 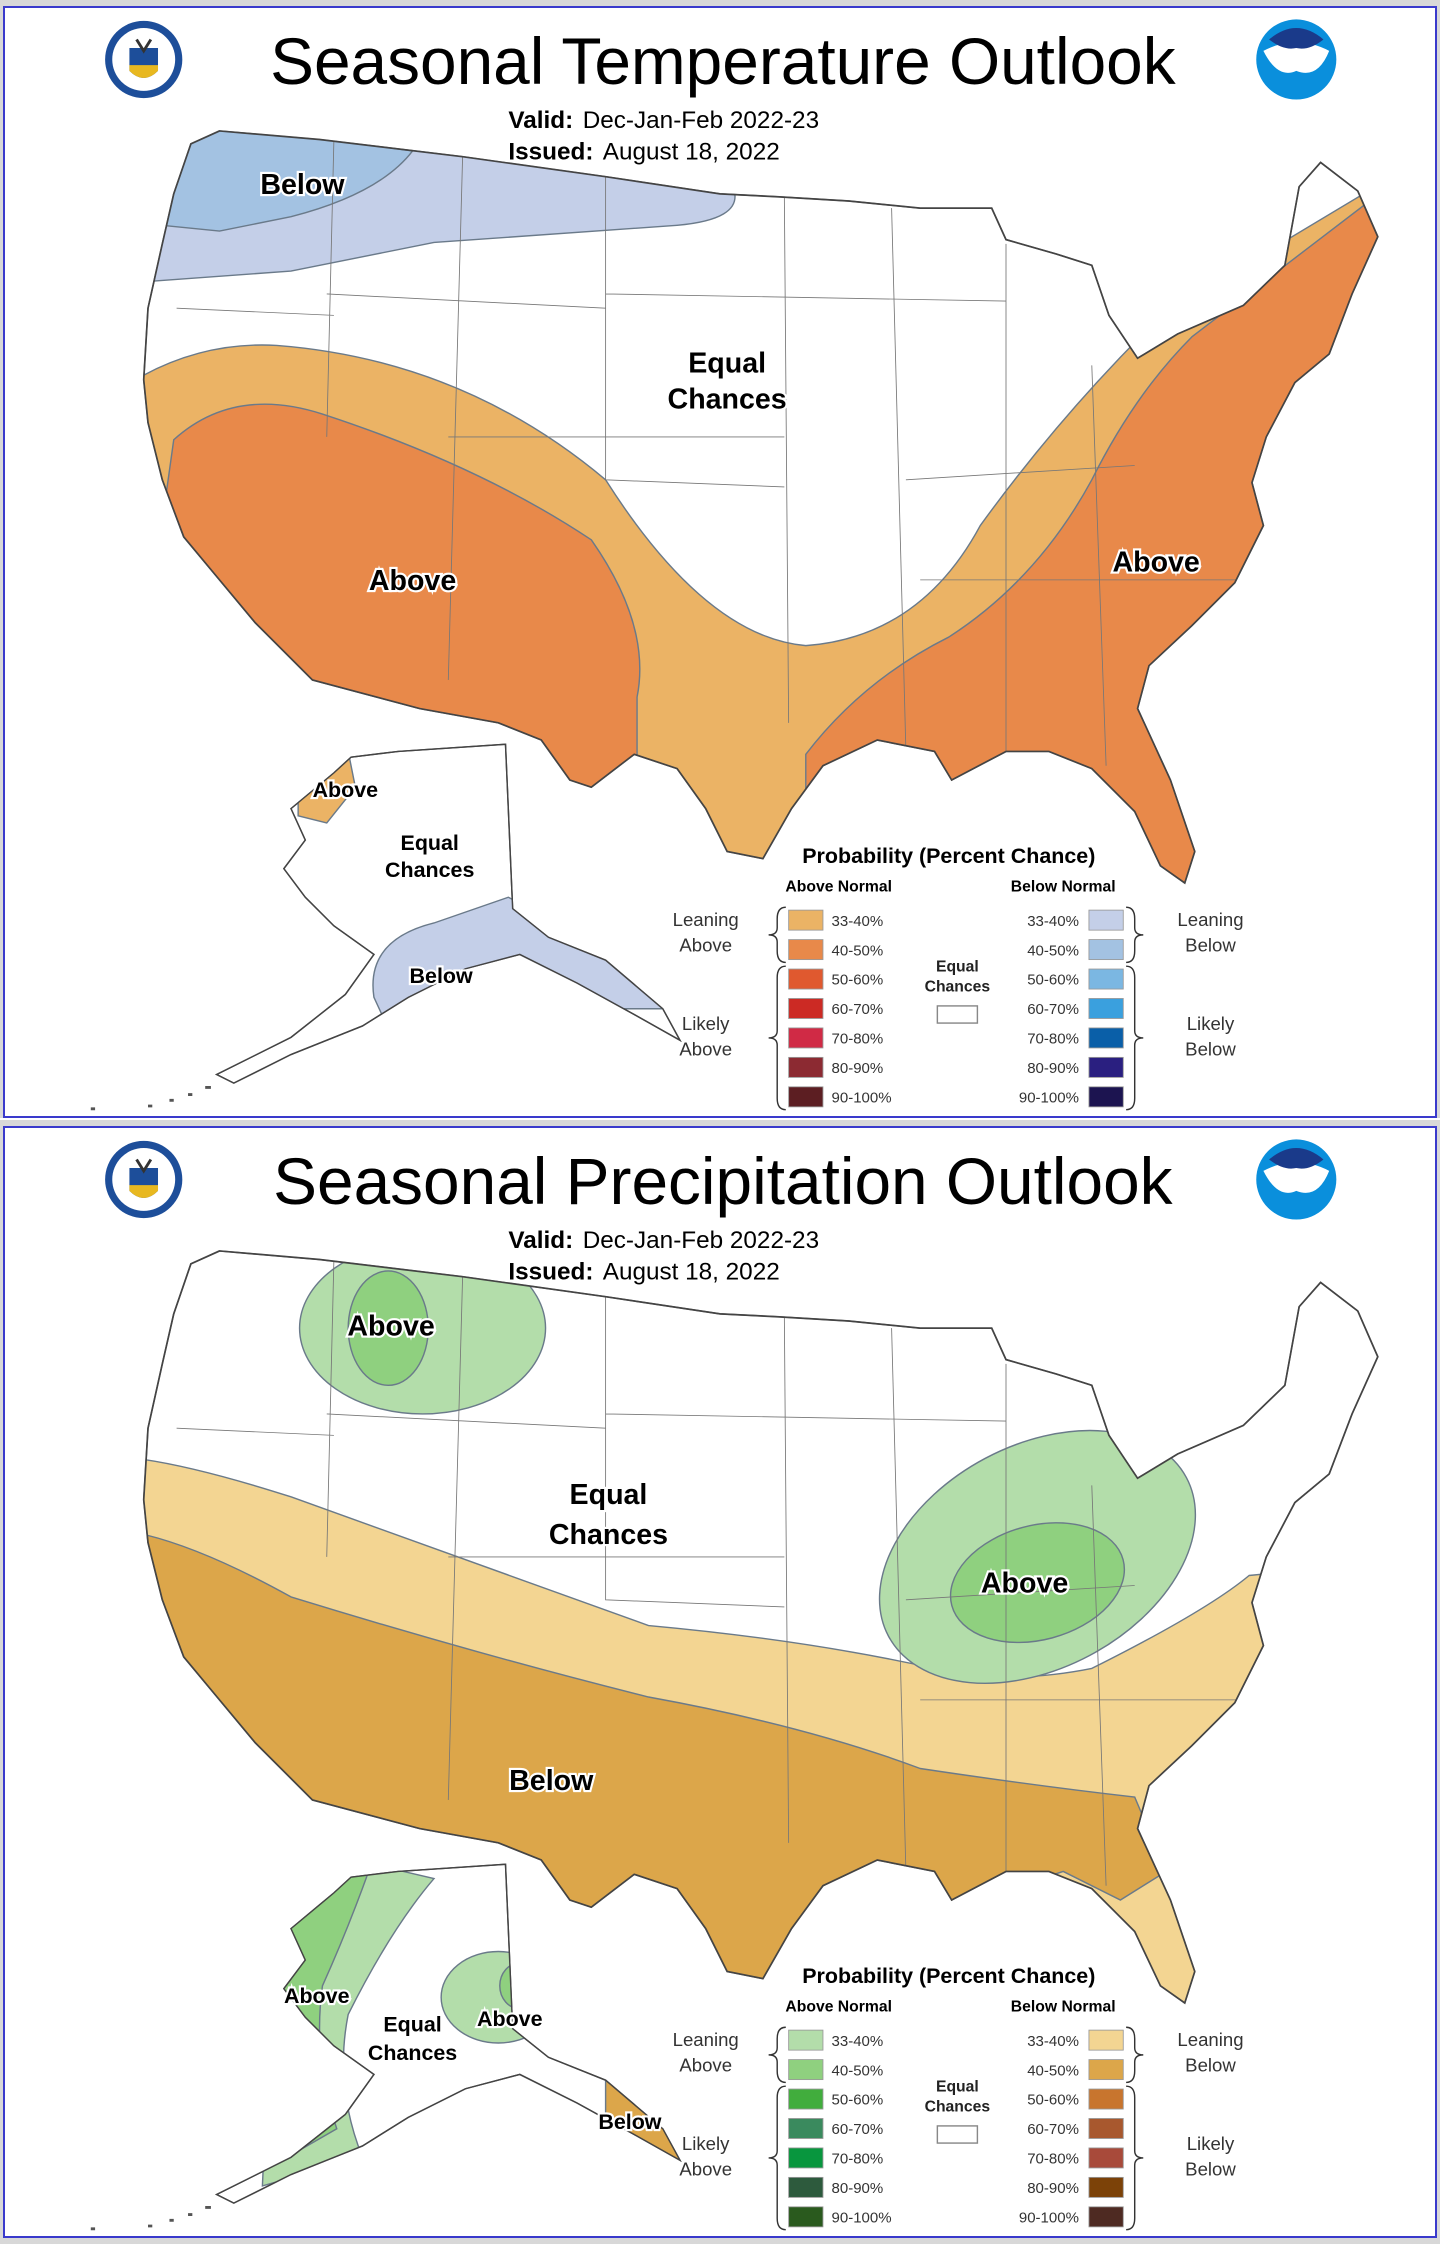 What do you see at coordinates (858, 1009) in the screenshot?
I see `legend-range-above: 60-70%` at bounding box center [858, 1009].